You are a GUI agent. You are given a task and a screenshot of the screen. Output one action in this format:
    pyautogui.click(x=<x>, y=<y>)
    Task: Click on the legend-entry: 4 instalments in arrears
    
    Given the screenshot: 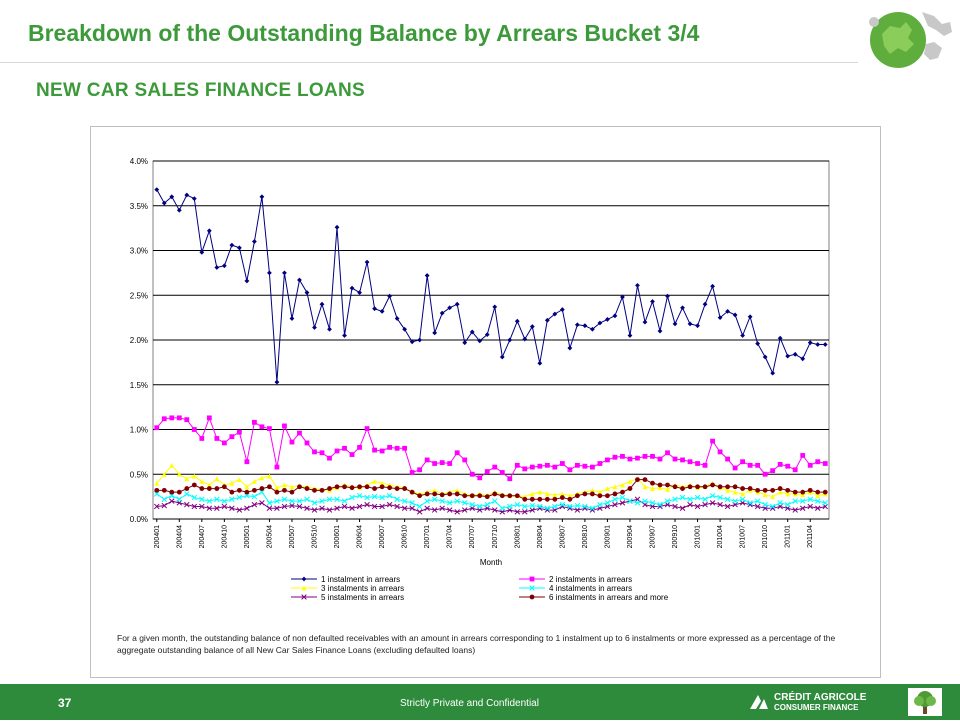 What is the action you would take?
    pyautogui.click(x=575, y=588)
    